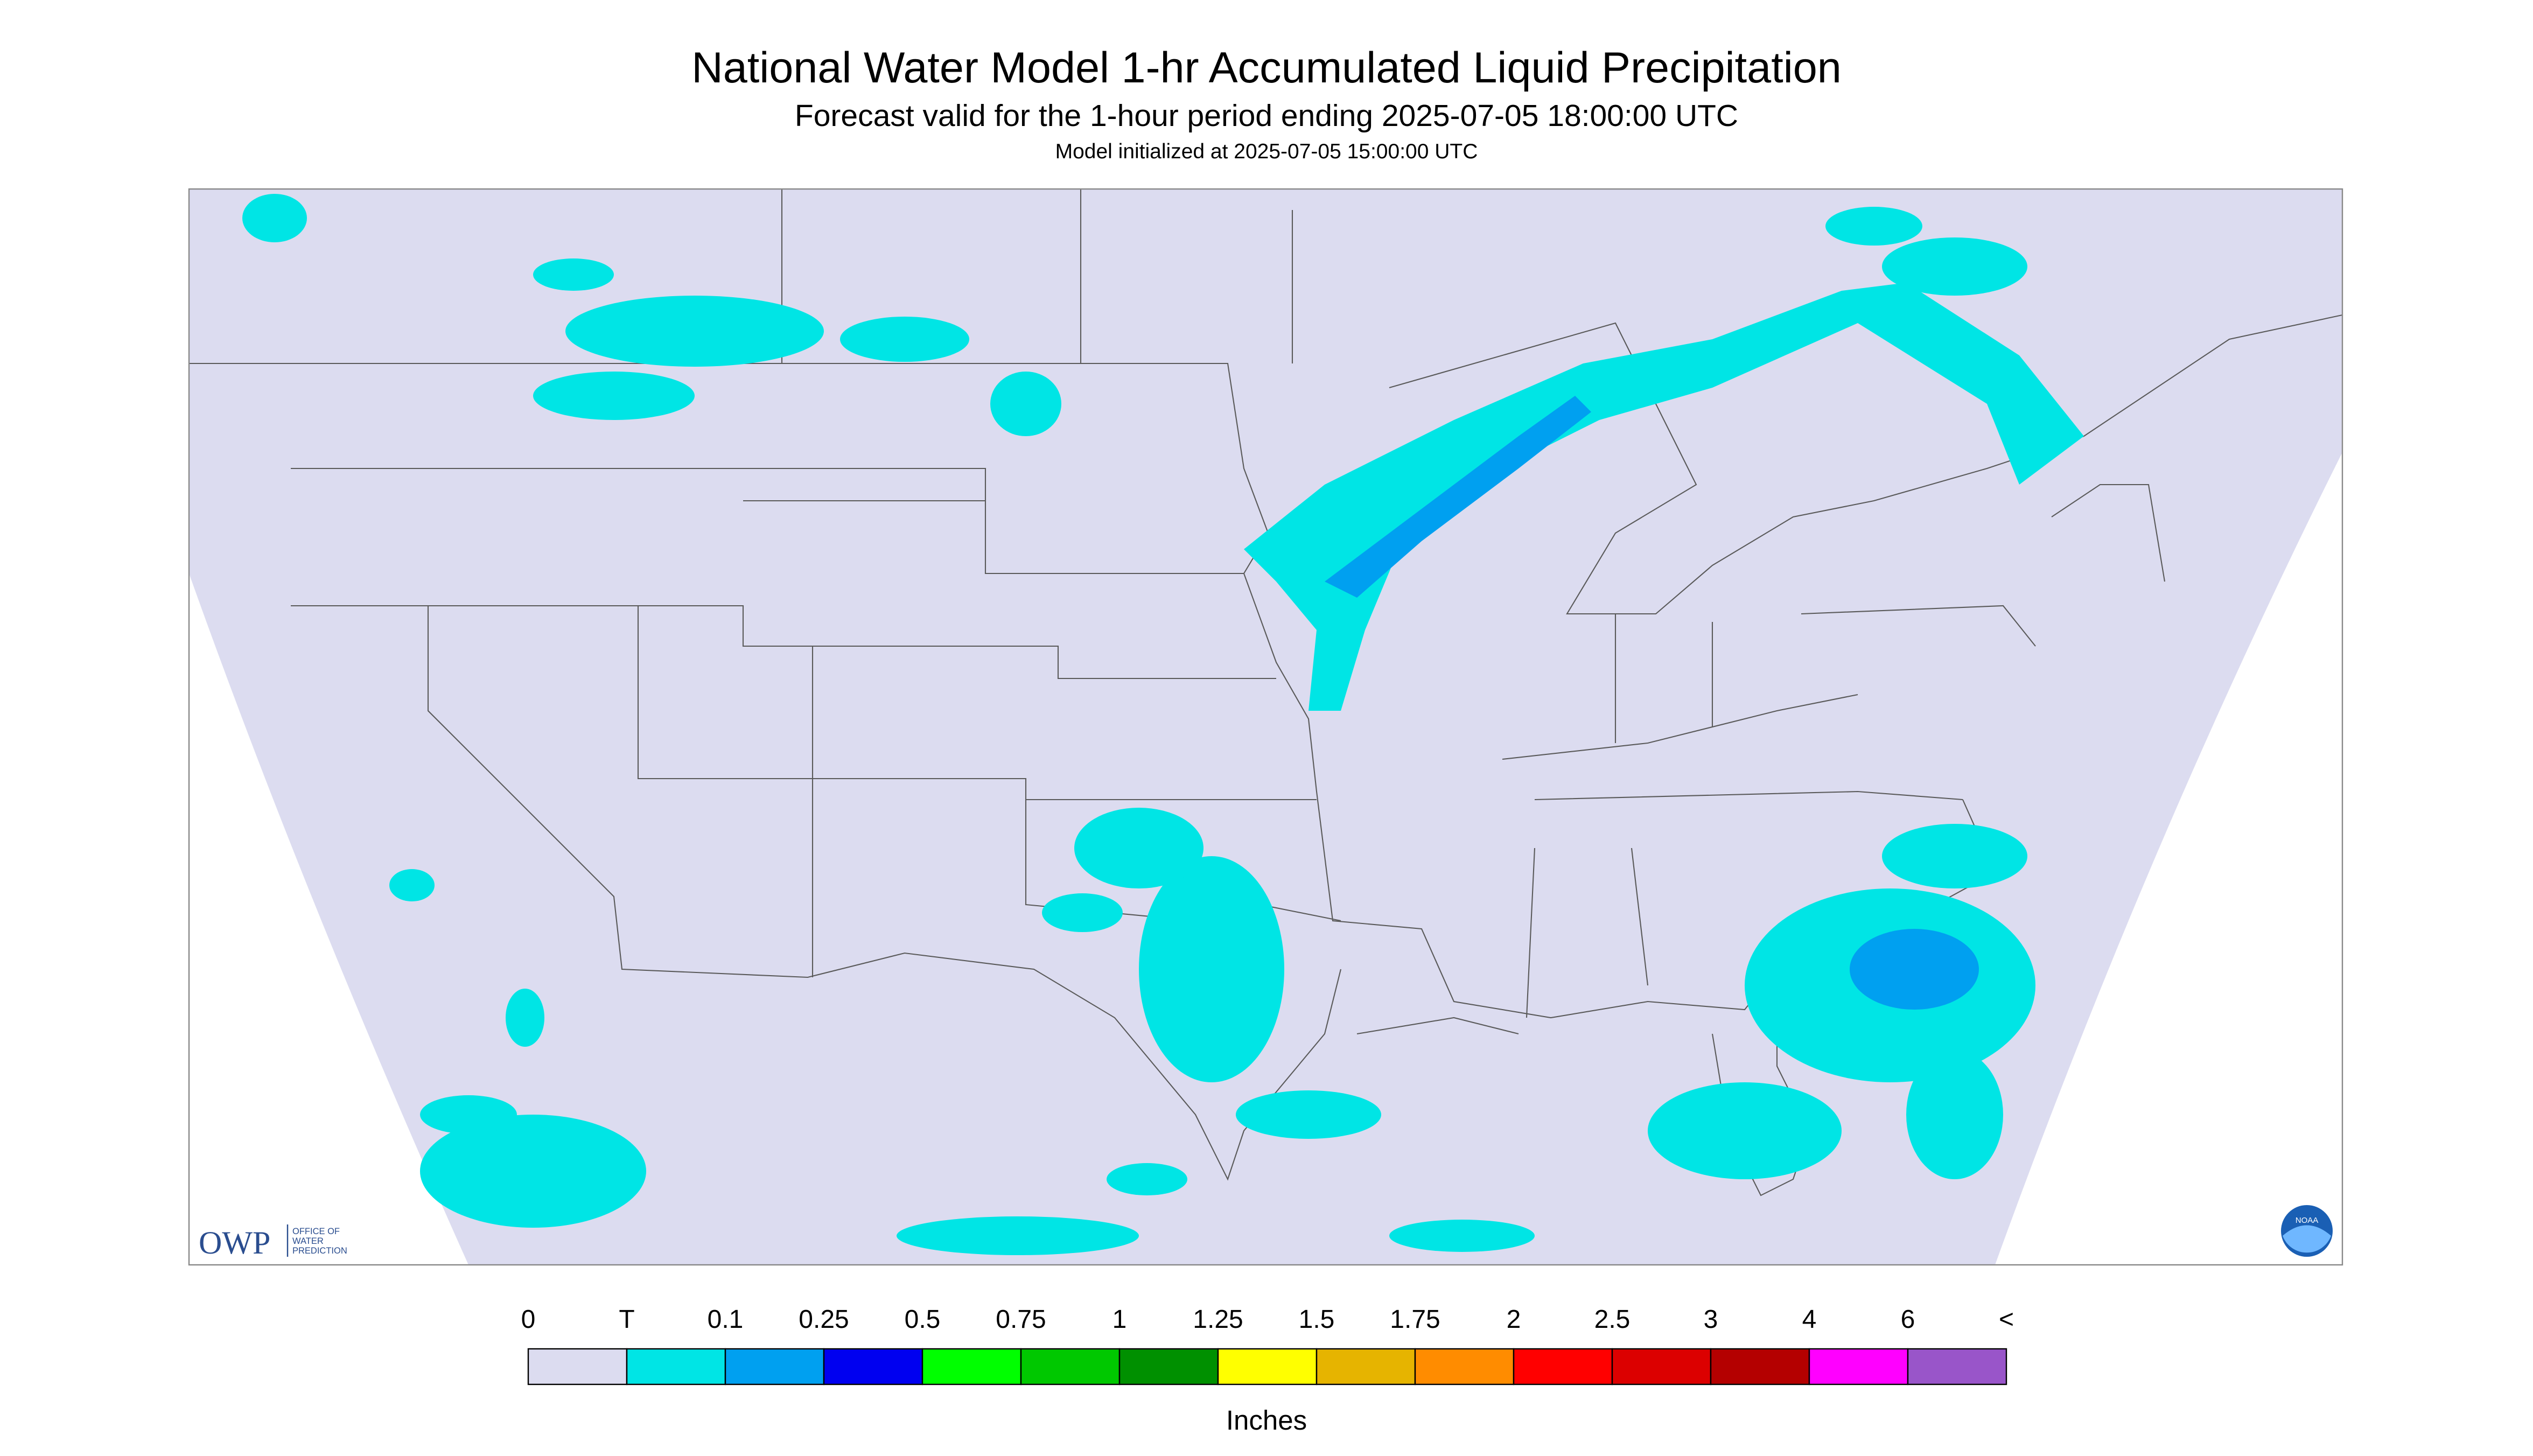 This screenshot has height=1456, width=2533. Describe the element at coordinates (2006, 1319) in the screenshot. I see `colorbar-label: <` at that location.